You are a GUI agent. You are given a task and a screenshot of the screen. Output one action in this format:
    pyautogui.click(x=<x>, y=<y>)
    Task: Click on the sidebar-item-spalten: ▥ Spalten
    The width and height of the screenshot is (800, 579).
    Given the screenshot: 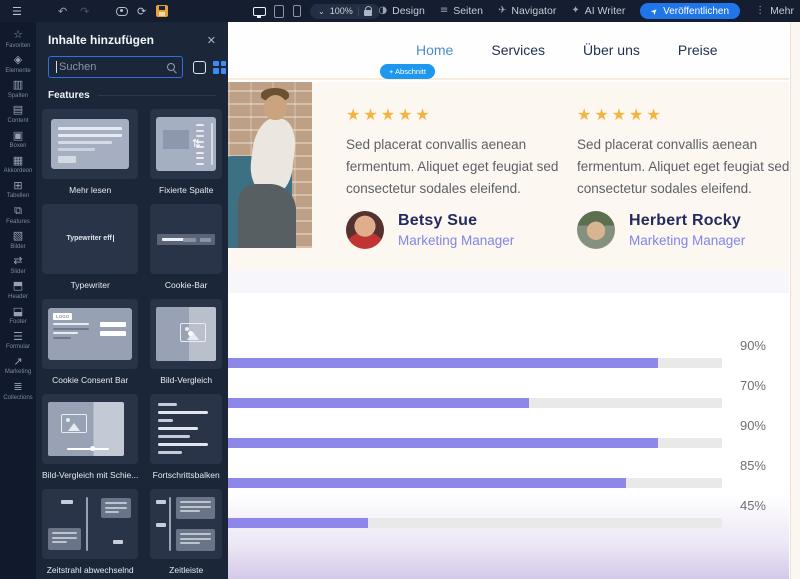 What is the action you would take?
    pyautogui.click(x=18, y=89)
    